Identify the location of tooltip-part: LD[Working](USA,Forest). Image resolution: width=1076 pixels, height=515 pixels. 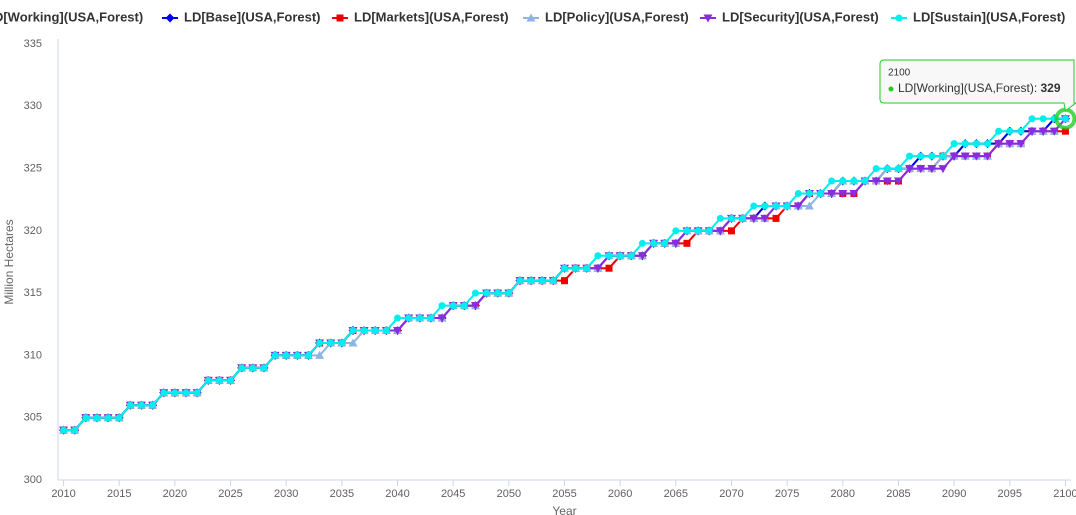
(966, 88).